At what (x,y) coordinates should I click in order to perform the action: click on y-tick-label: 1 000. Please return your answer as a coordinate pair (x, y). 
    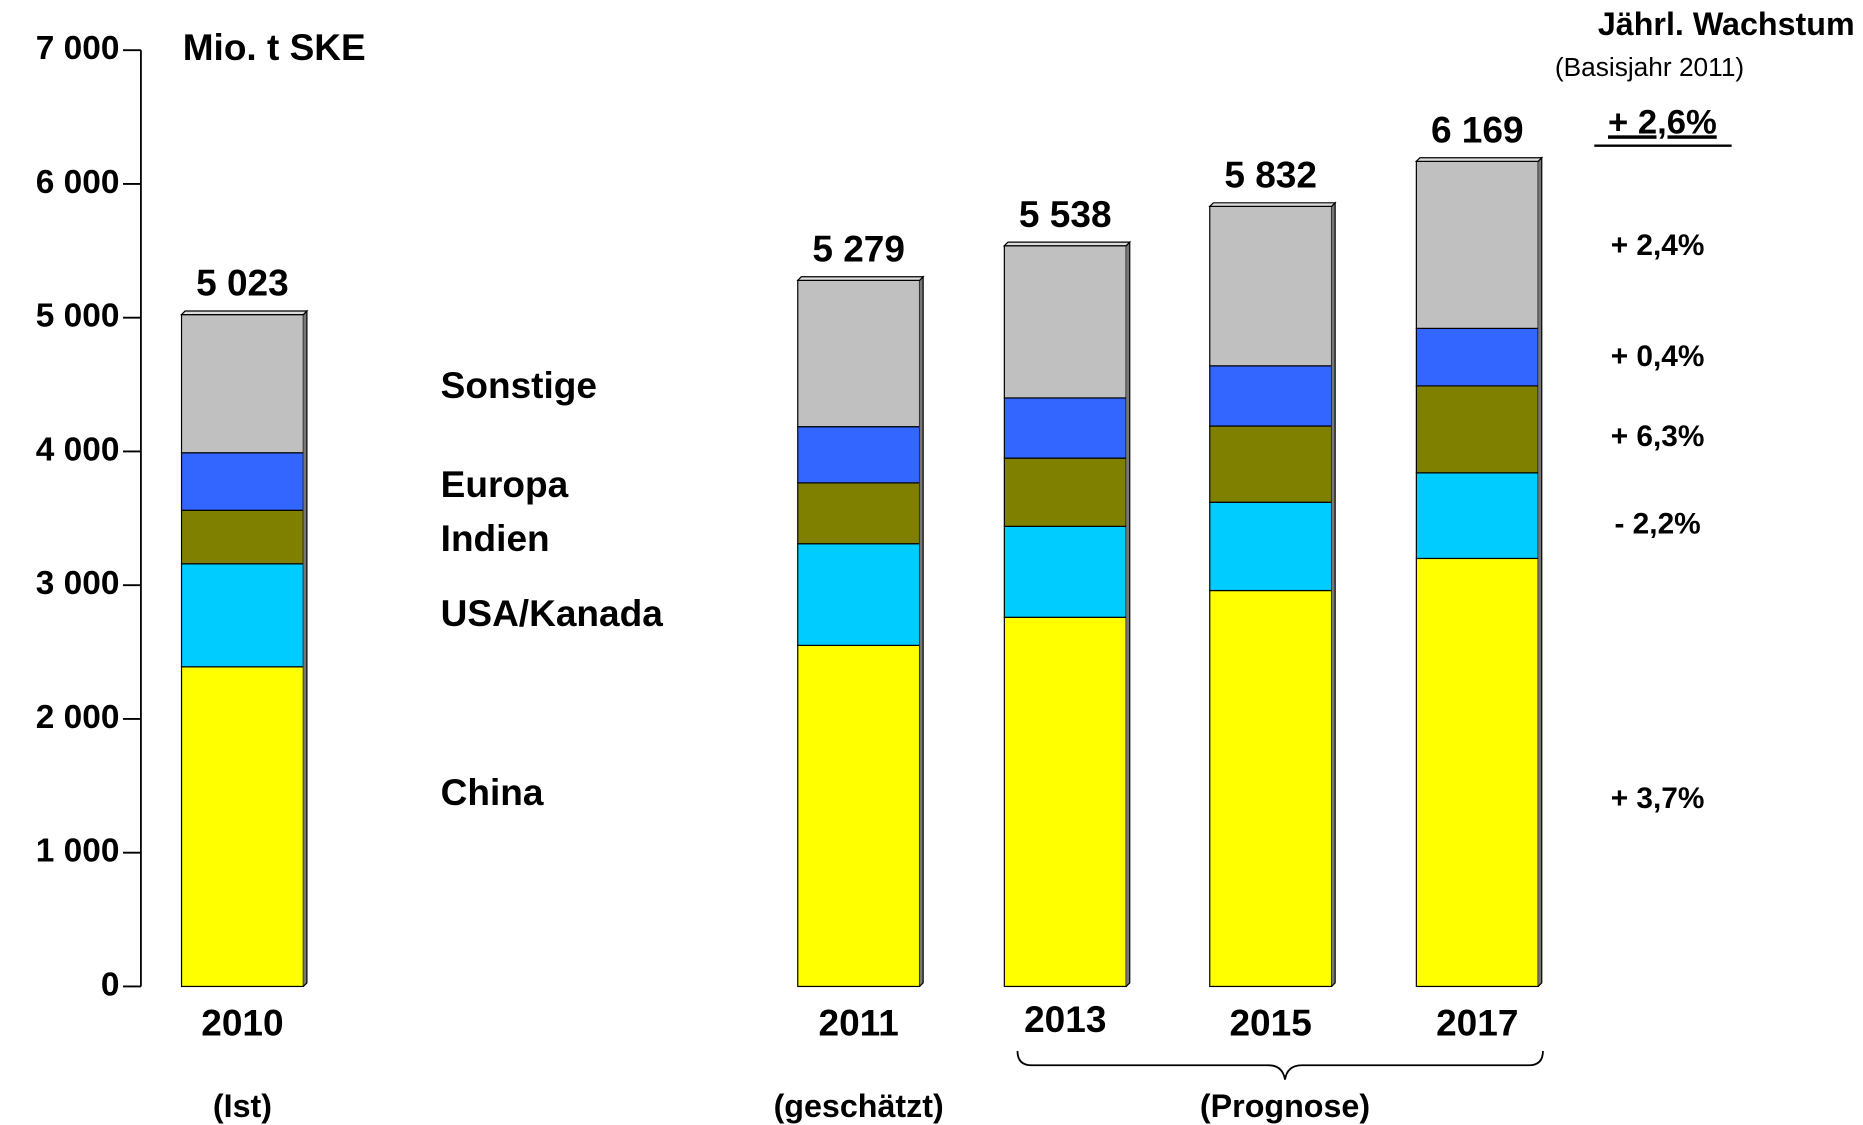
    Looking at the image, I should click on (78, 851).